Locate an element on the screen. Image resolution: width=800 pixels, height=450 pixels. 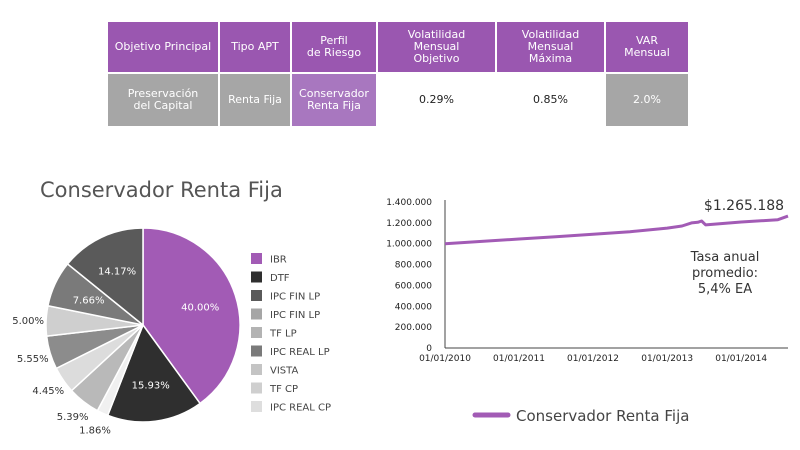
pie-slice-label: 1.86% is located at coordinates (95, 430).